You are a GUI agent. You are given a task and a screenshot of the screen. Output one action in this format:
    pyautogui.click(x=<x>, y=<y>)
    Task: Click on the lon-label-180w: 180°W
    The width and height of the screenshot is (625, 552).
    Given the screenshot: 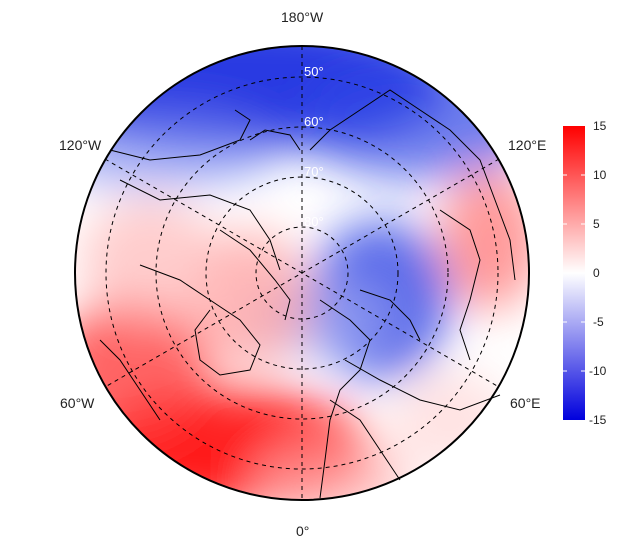 What is the action you would take?
    pyautogui.click(x=302, y=17)
    